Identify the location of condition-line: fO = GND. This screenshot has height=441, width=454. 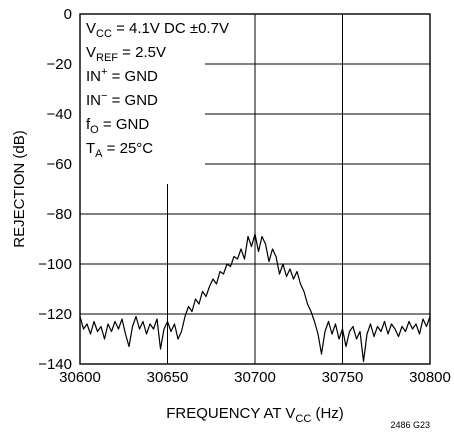
(117, 126).